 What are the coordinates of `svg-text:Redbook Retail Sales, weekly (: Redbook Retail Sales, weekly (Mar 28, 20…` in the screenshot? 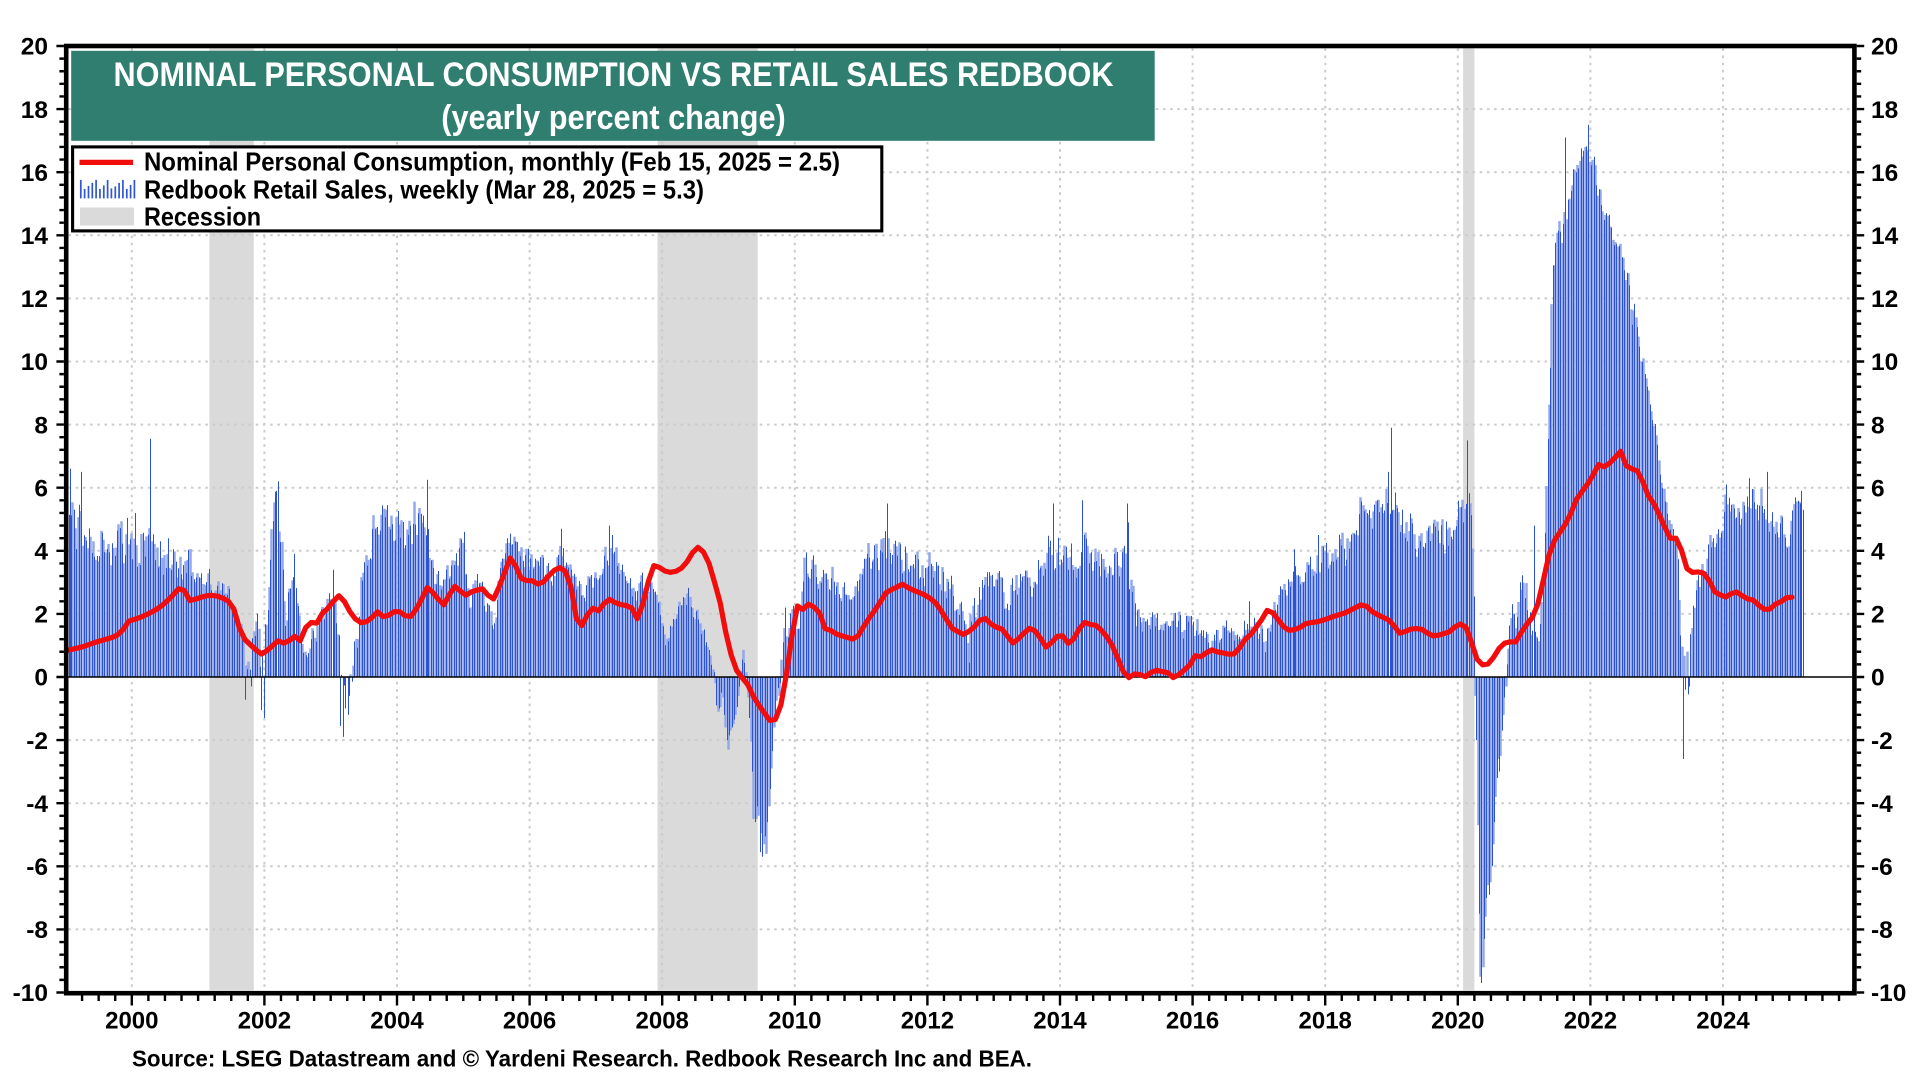 It's located at (424, 189).